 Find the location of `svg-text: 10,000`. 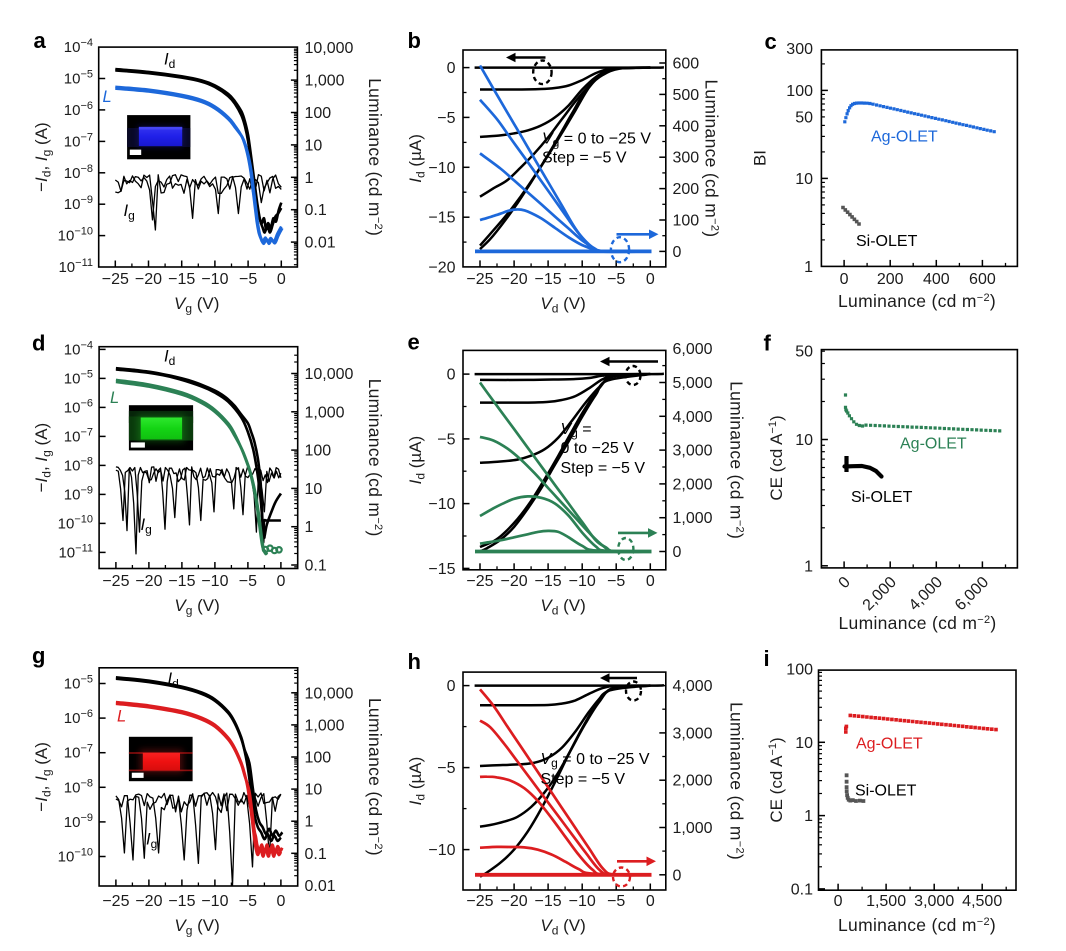

svg-text: 10,000 is located at coordinates (329, 374).